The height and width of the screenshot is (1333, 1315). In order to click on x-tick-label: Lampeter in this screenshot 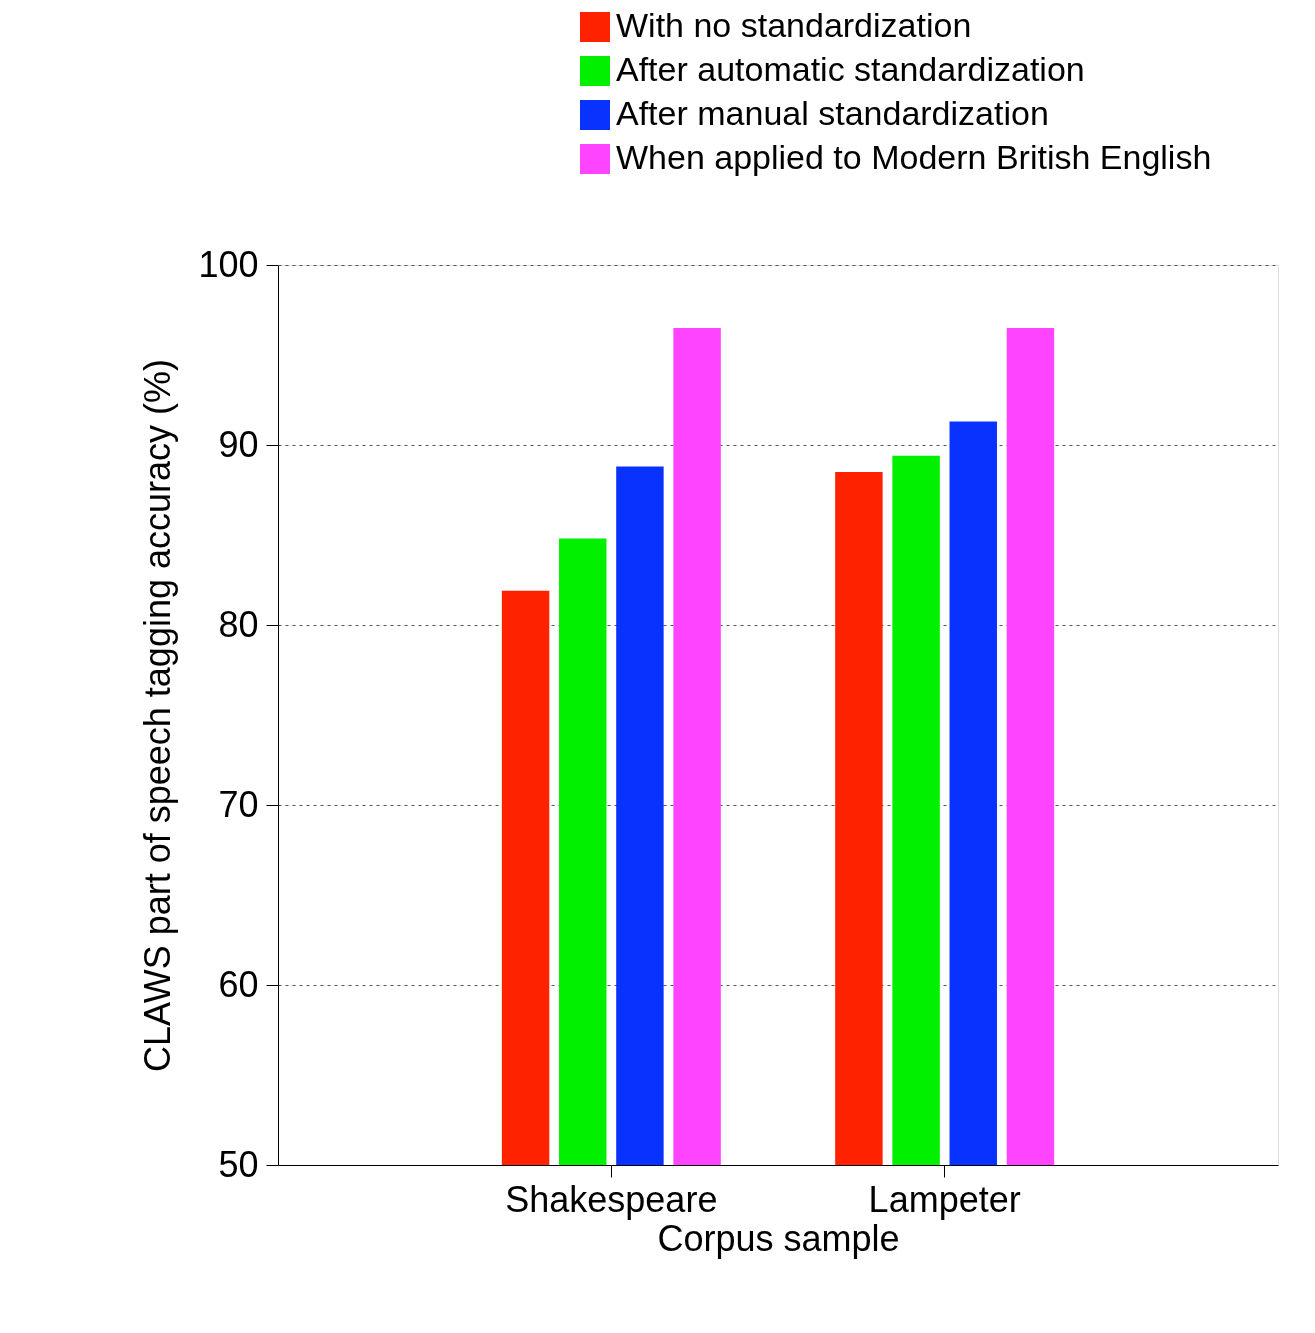, I will do `click(944, 1199)`.